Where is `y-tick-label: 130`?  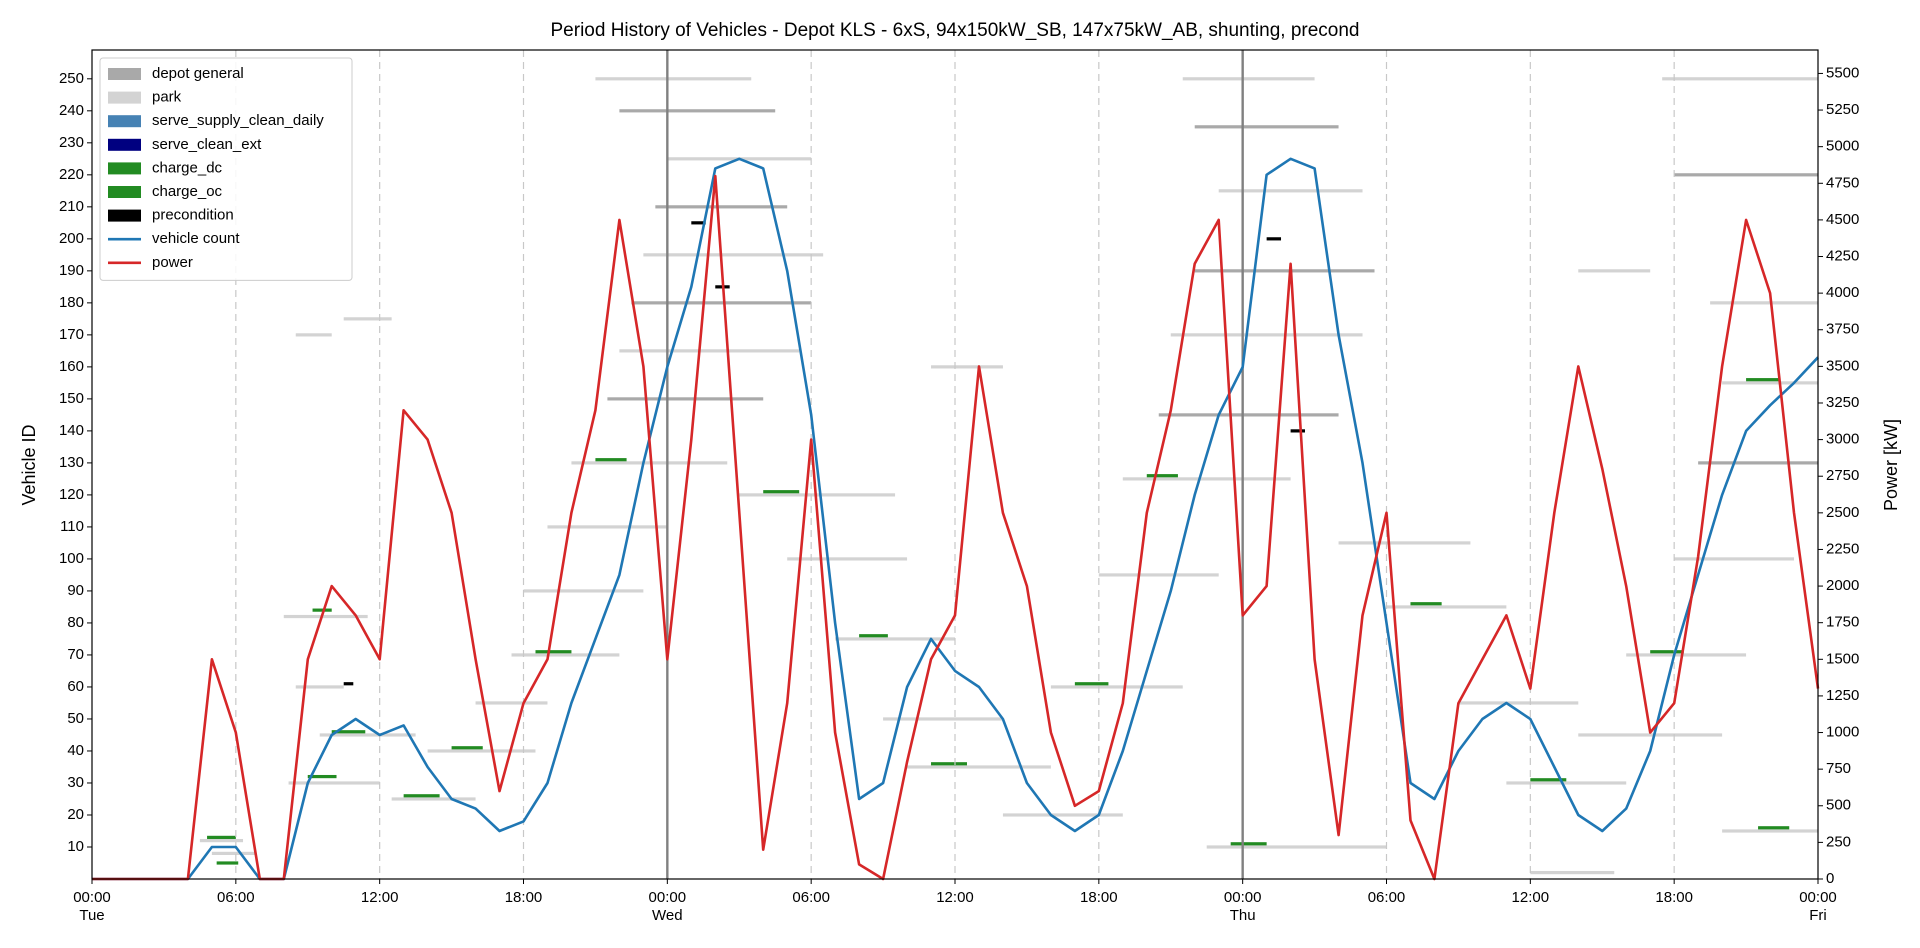
y-tick-label: 130 is located at coordinates (71, 462).